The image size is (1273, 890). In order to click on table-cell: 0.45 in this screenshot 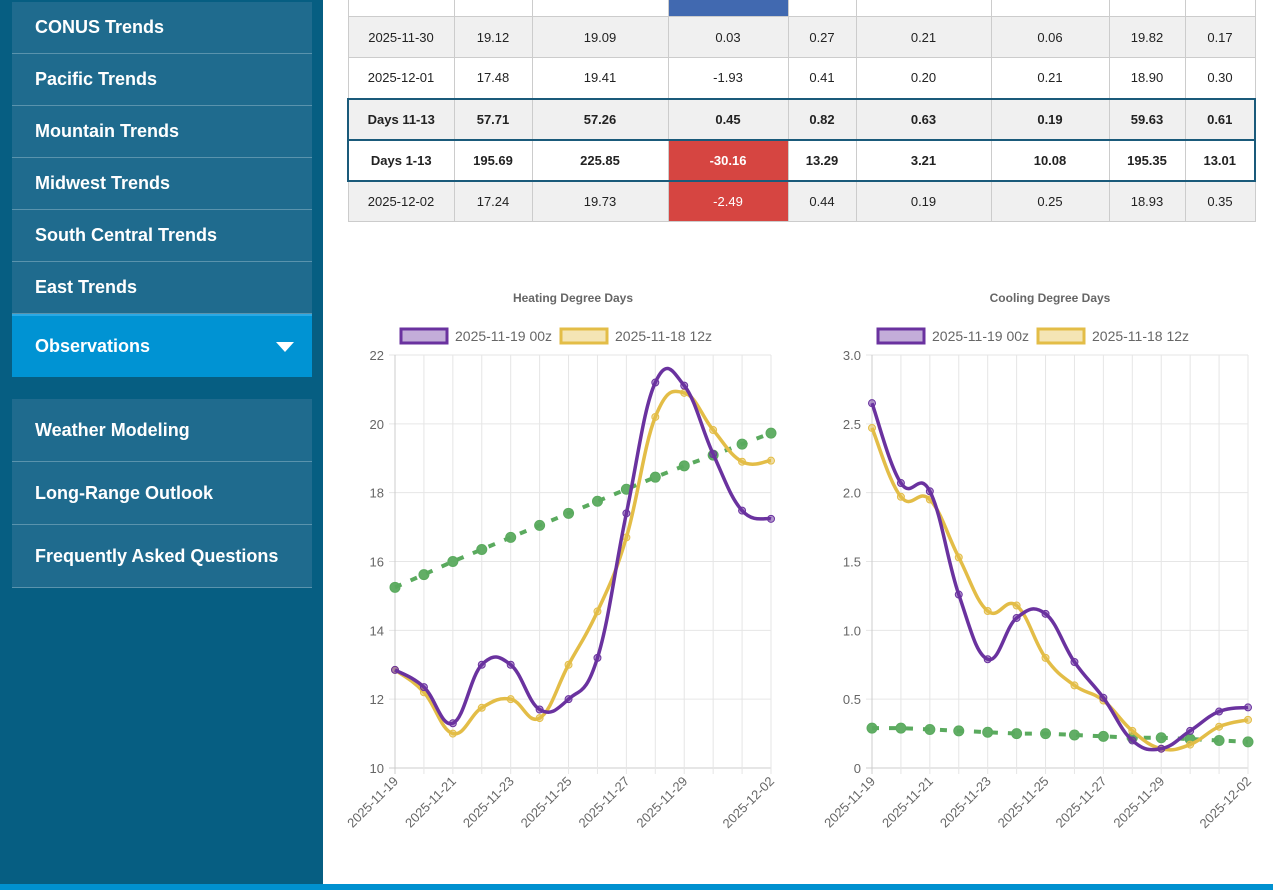, I will do `click(728, 119)`.